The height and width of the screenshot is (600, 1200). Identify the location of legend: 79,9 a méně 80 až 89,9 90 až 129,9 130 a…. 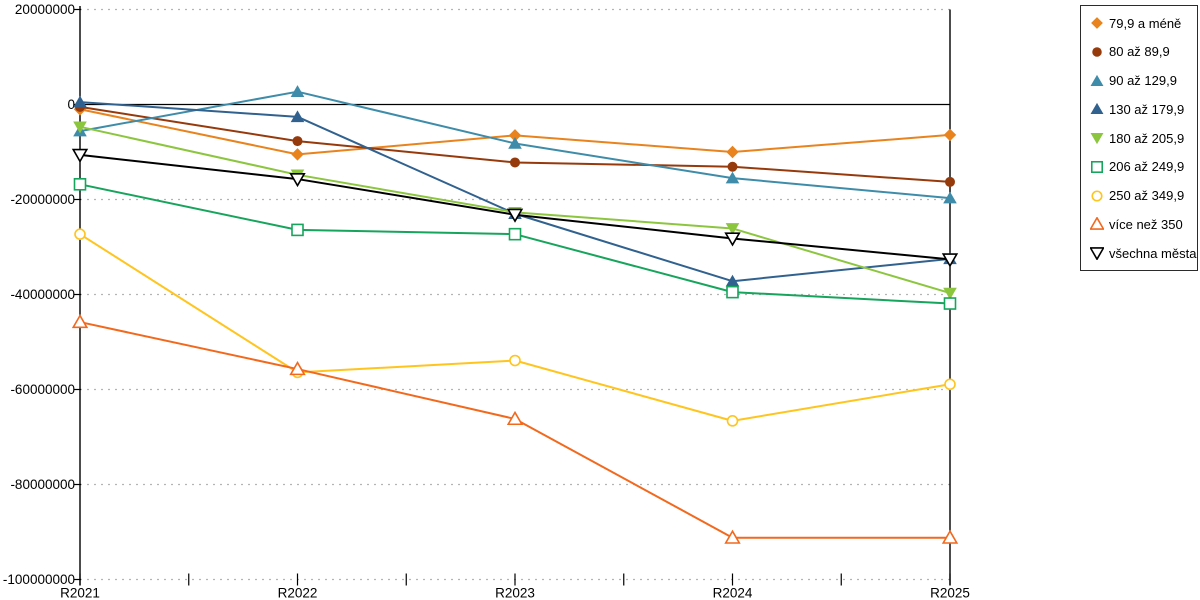
(1139, 138).